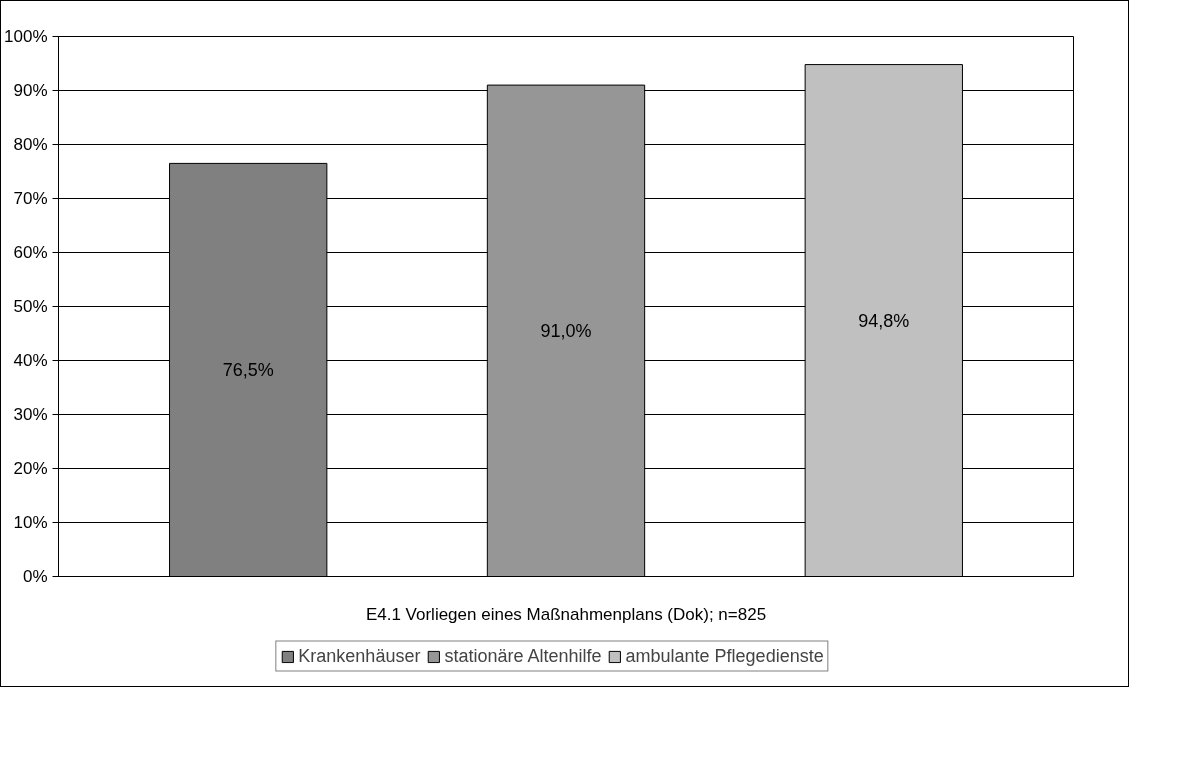 The image size is (1190, 783). Describe the element at coordinates (30, 360) in the screenshot. I see `y-tick-label: 40%` at that location.